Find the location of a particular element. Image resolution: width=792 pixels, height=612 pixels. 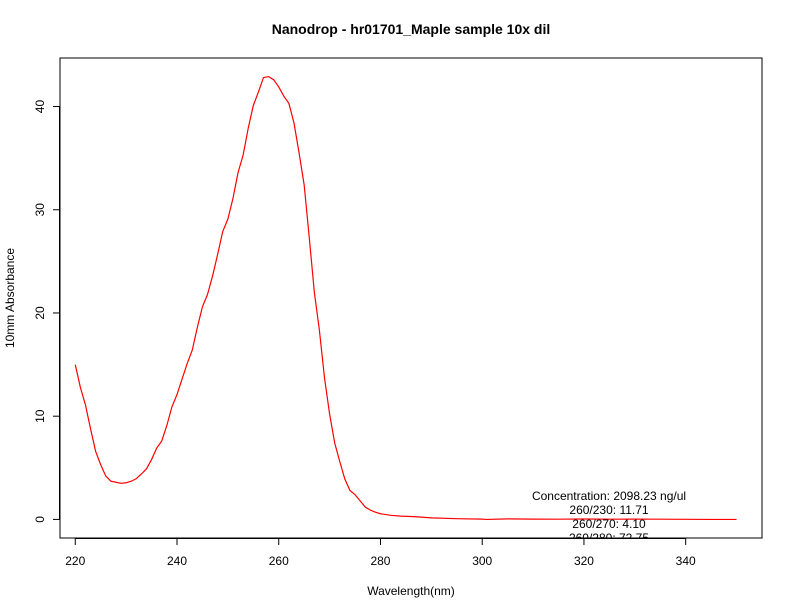

chart-title: Nanodrop - hr01701_Maple sample 10x dil is located at coordinates (411, 29).